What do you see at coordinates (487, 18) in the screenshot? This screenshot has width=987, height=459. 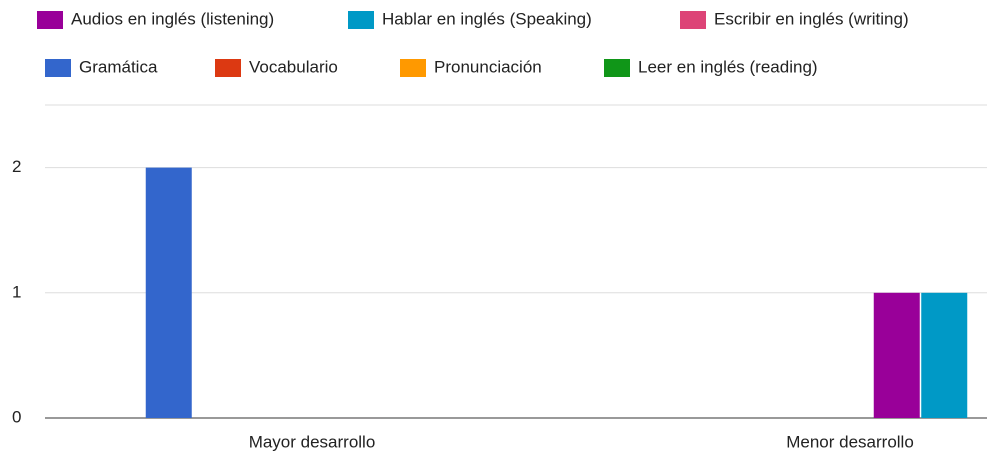 I see `legend-label: Hablar en inglés (Speaking)` at bounding box center [487, 18].